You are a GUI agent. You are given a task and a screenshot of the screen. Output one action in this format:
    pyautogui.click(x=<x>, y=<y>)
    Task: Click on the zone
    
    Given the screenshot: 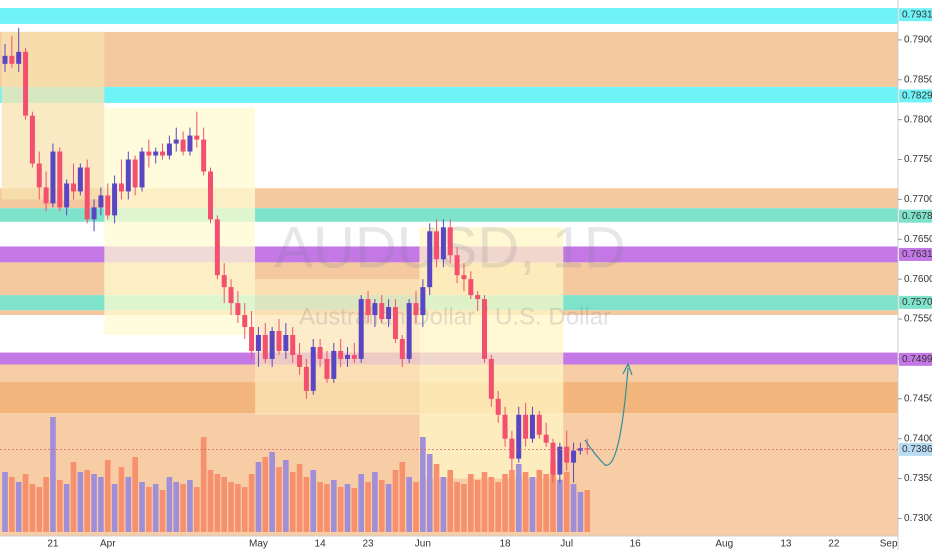 What is the action you would take?
    pyautogui.click(x=449, y=59)
    